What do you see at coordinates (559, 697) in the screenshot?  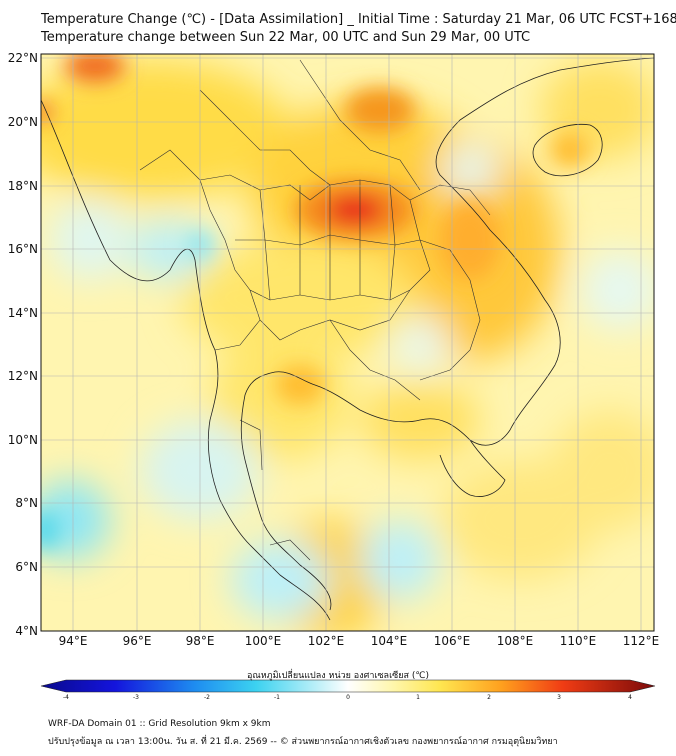 I see `colorbar-tick: 3` at bounding box center [559, 697].